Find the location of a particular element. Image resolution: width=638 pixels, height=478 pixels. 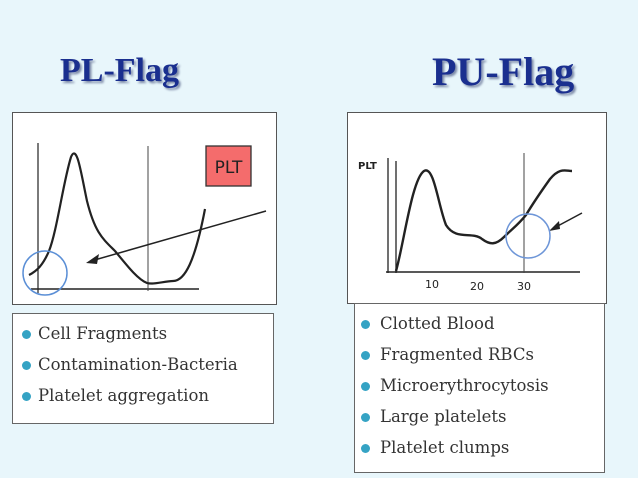

pu-axis-label: PLT is located at coordinates (367, 166).